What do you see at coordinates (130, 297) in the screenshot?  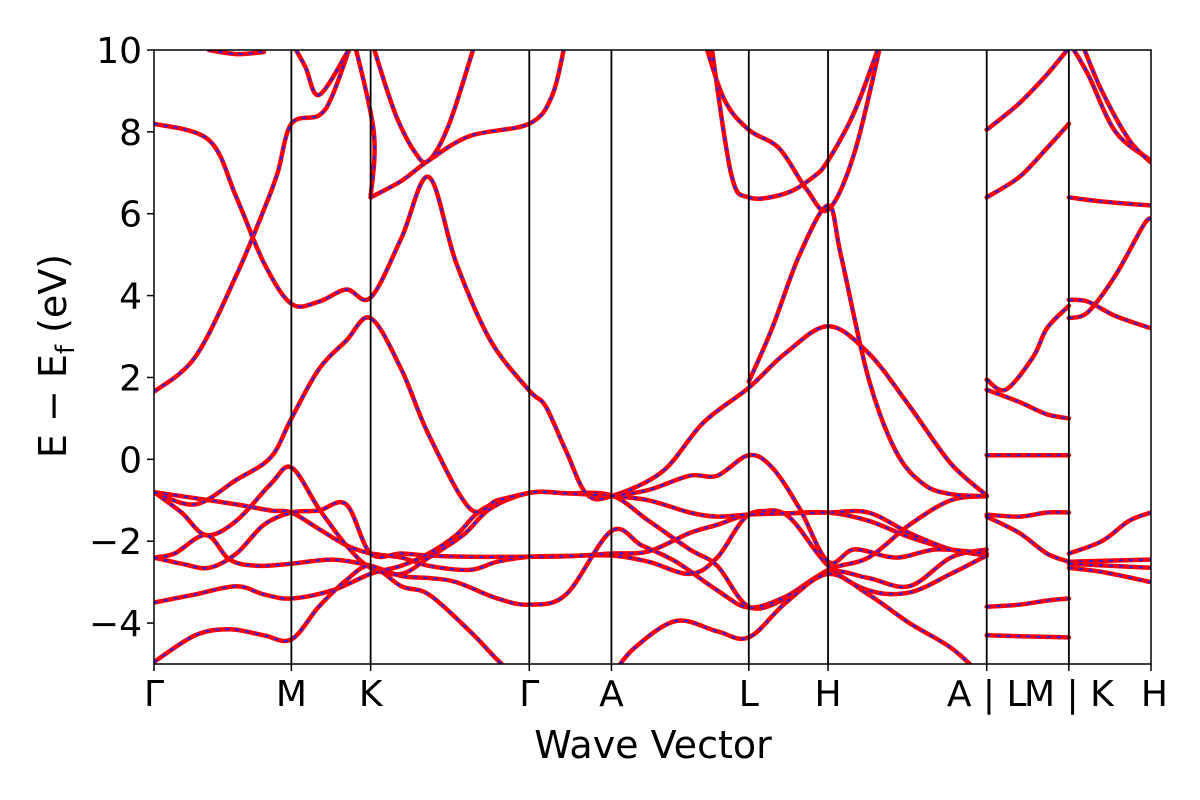 I see `y-tick-label-3: 4` at bounding box center [130, 297].